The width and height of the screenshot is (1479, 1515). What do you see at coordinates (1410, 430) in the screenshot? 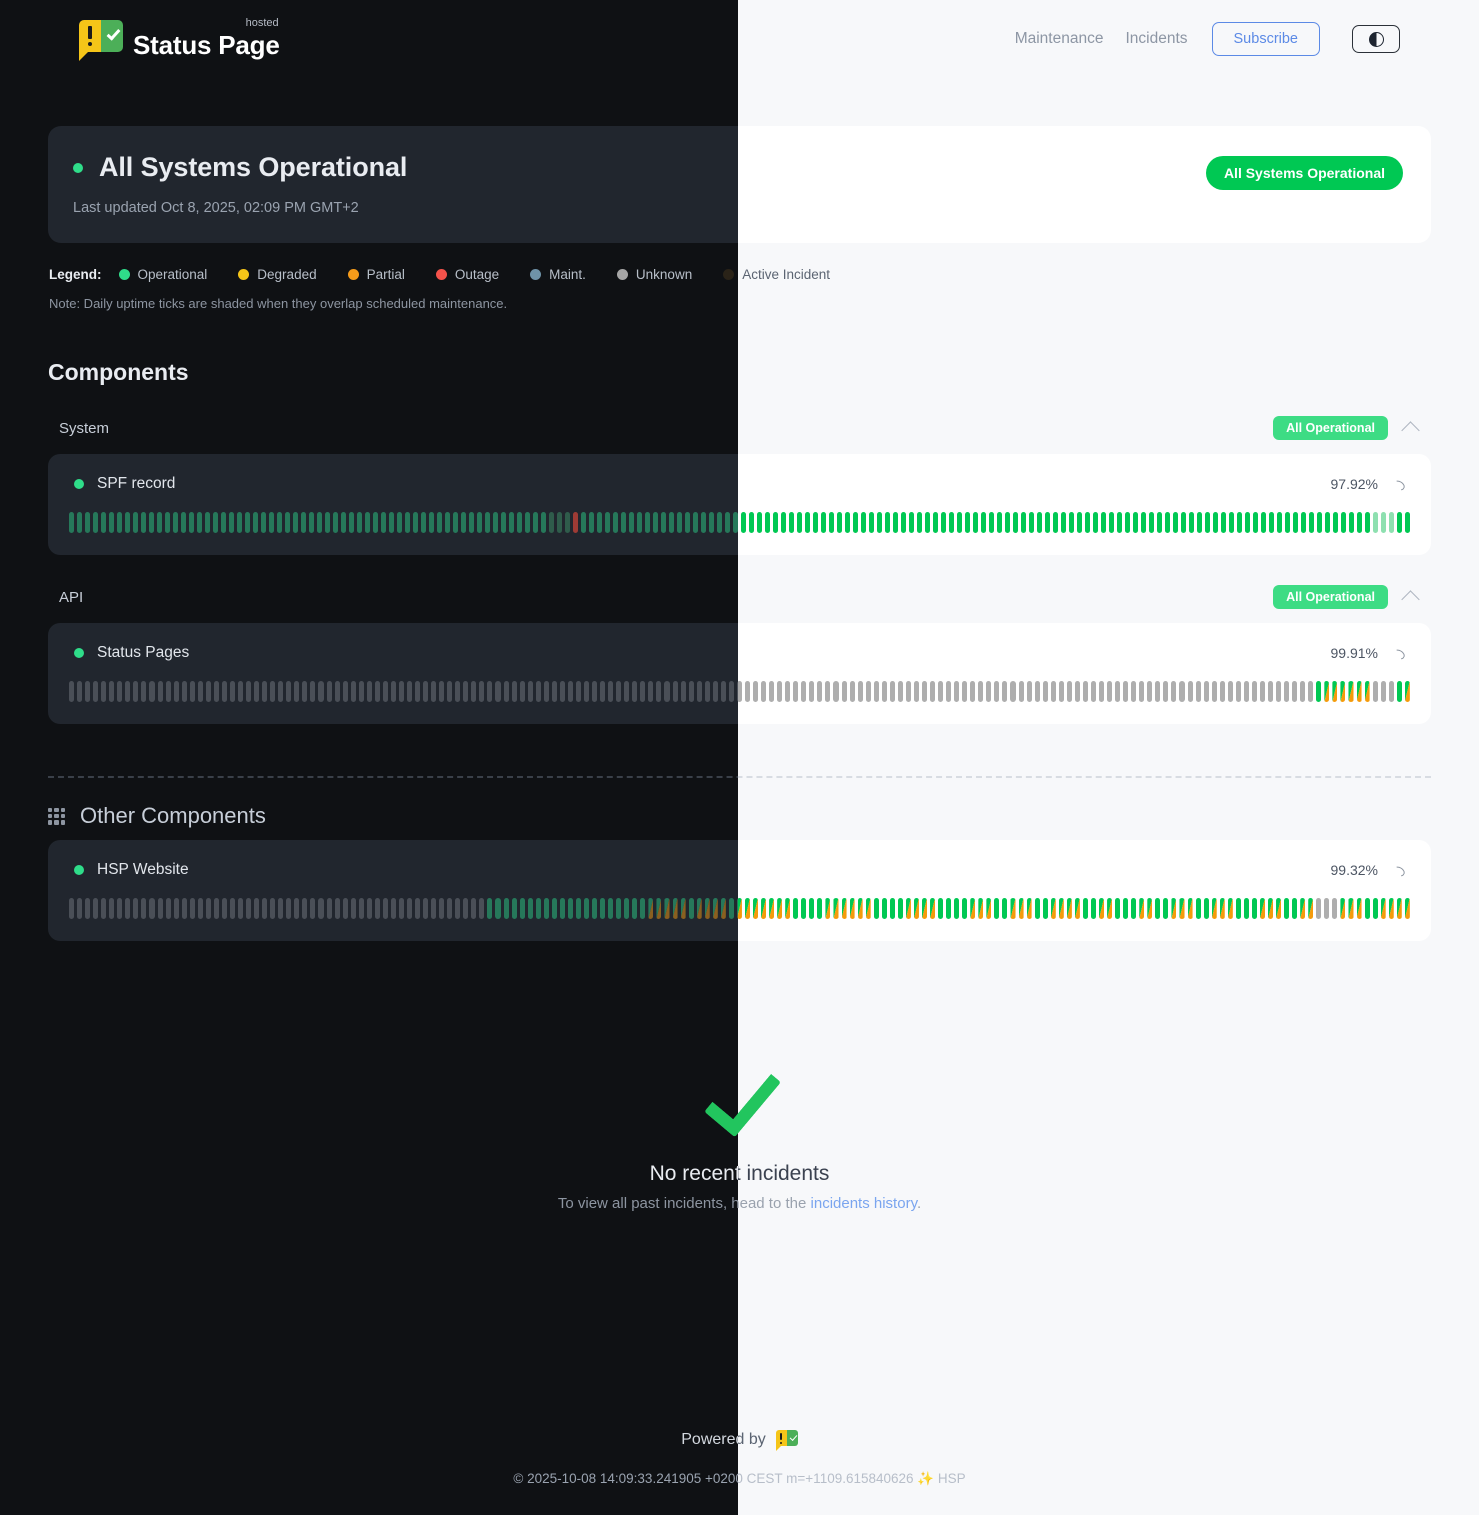
I see `chevron-up-icon` at bounding box center [1410, 430].